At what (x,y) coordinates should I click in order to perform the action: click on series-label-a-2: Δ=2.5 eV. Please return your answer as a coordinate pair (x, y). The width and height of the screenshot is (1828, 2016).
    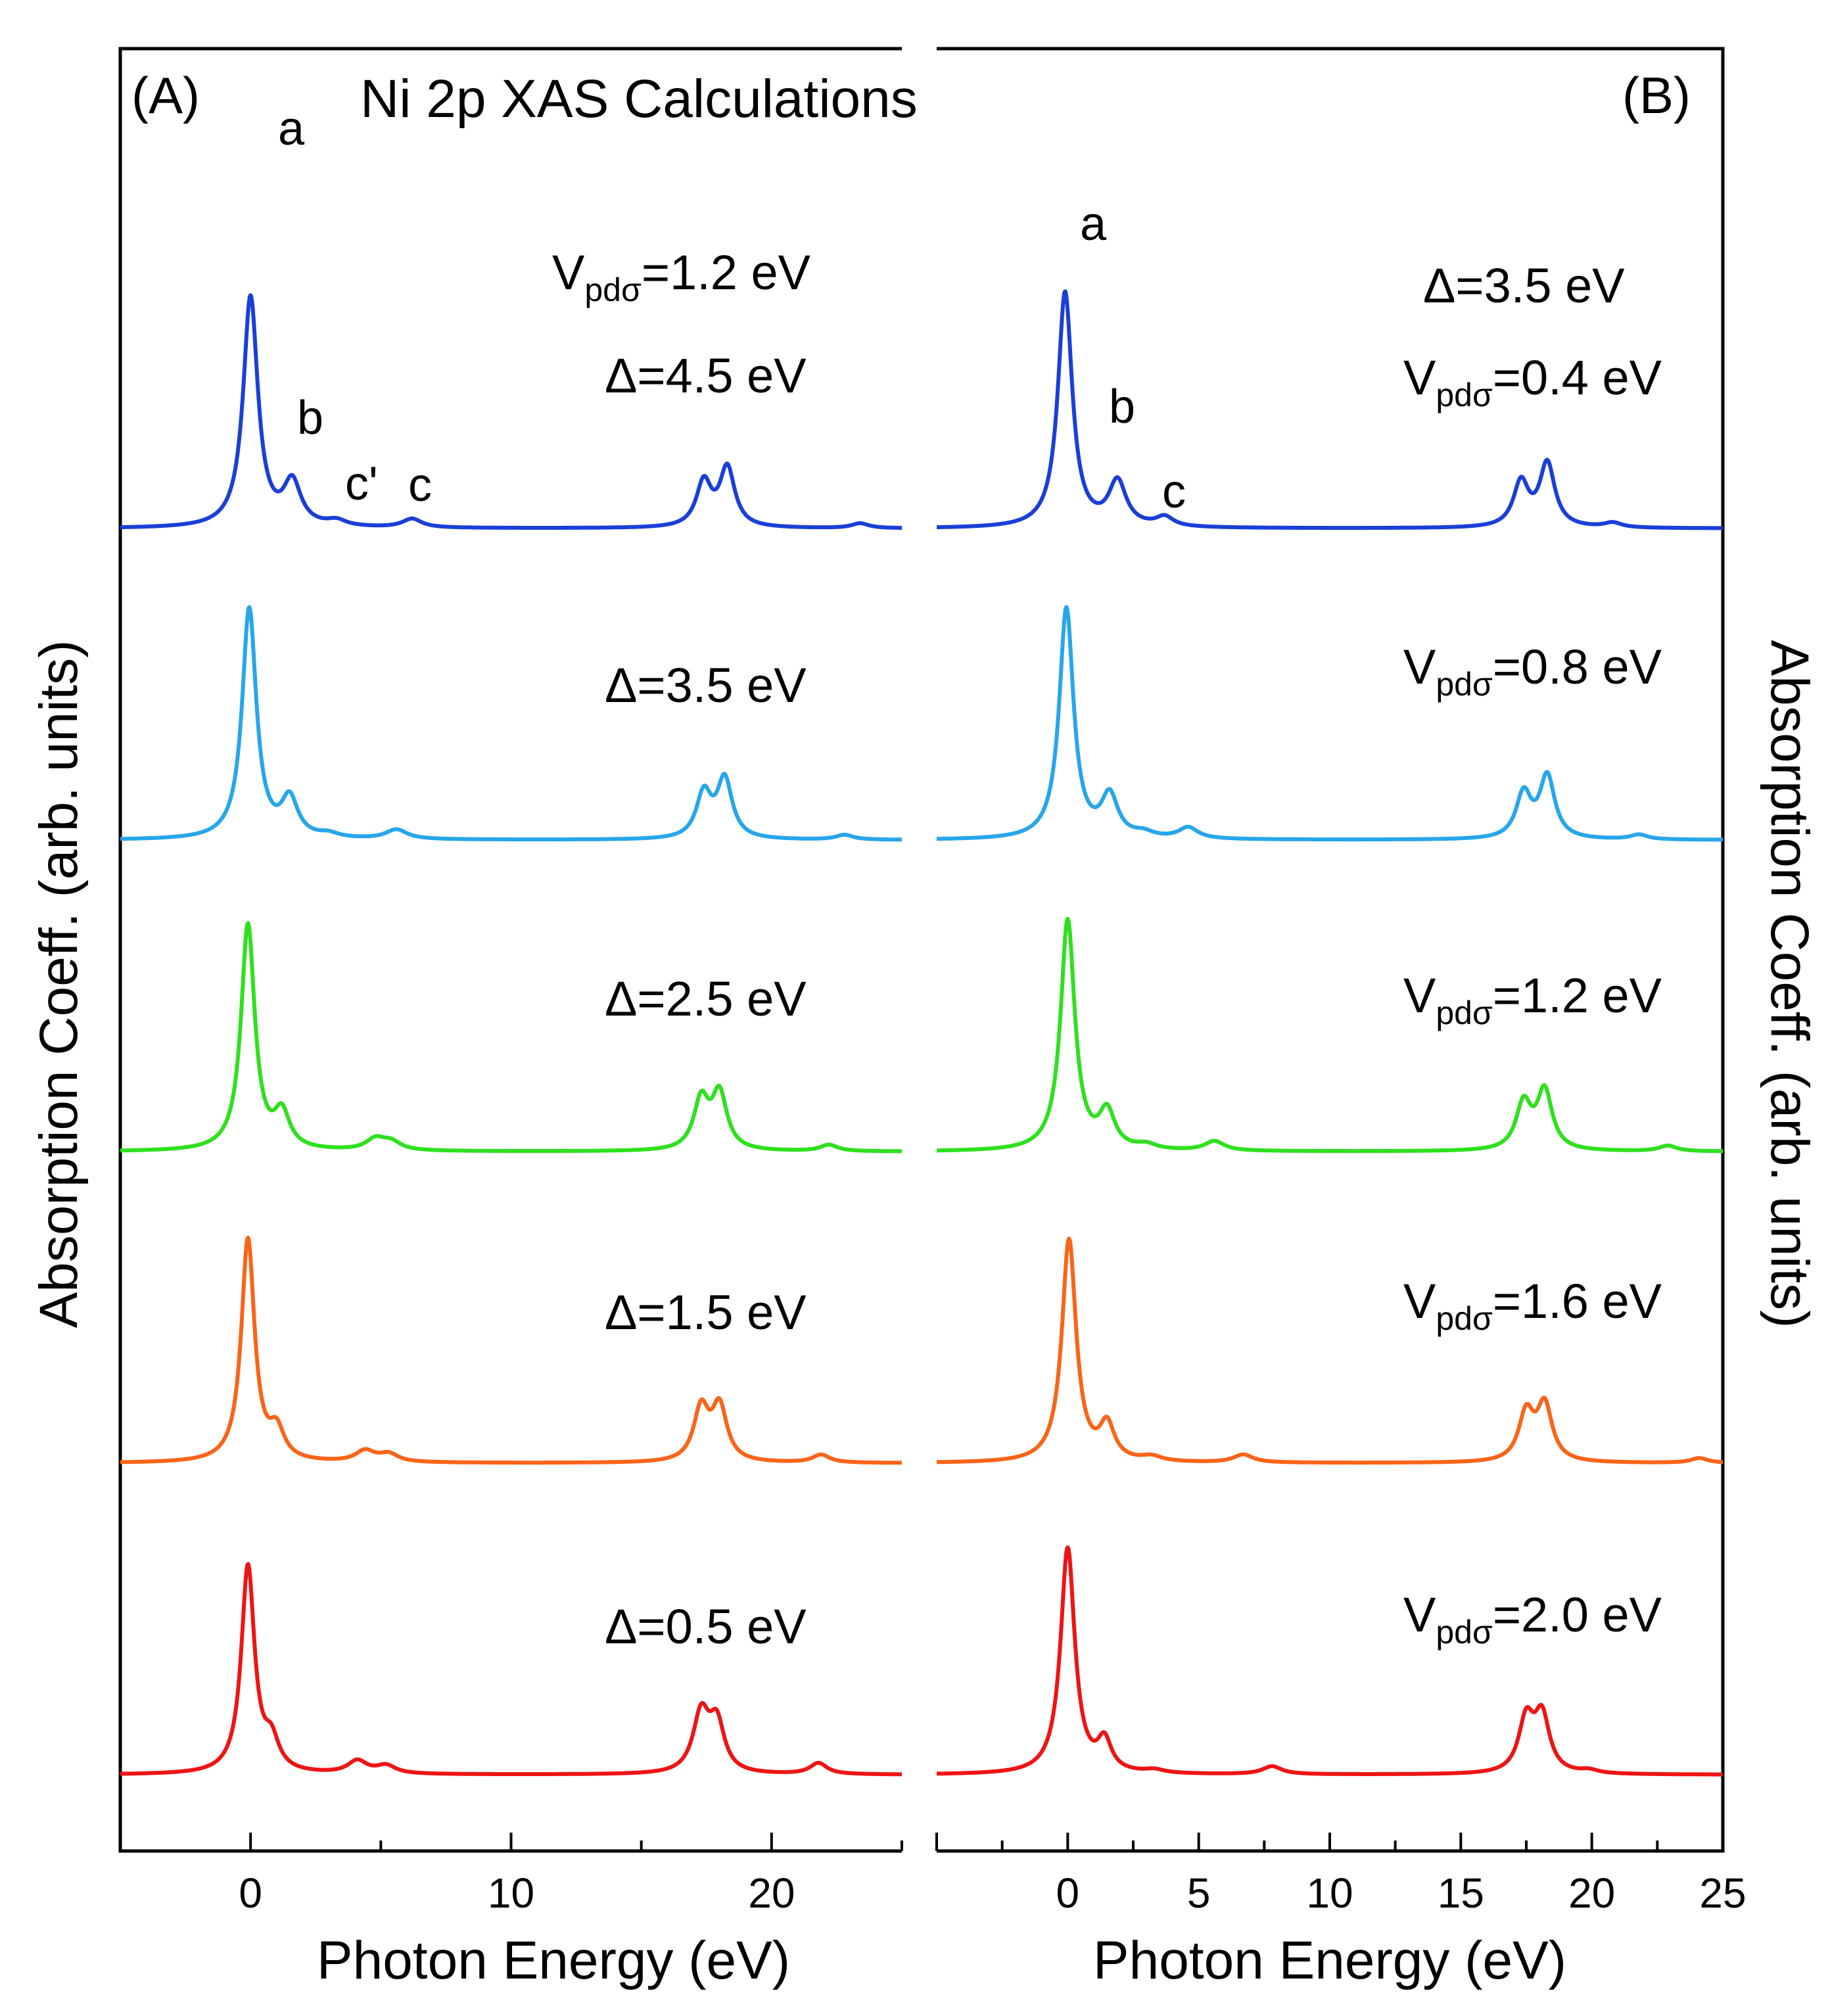
    Looking at the image, I should click on (706, 999).